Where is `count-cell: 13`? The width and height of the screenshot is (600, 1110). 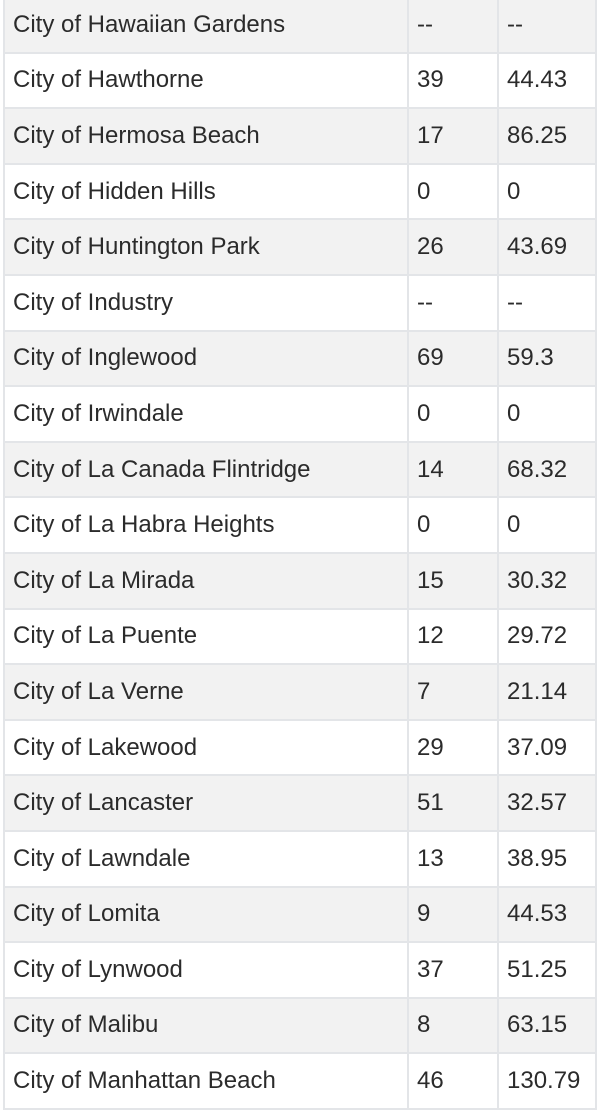 count-cell: 13 is located at coordinates (453, 858).